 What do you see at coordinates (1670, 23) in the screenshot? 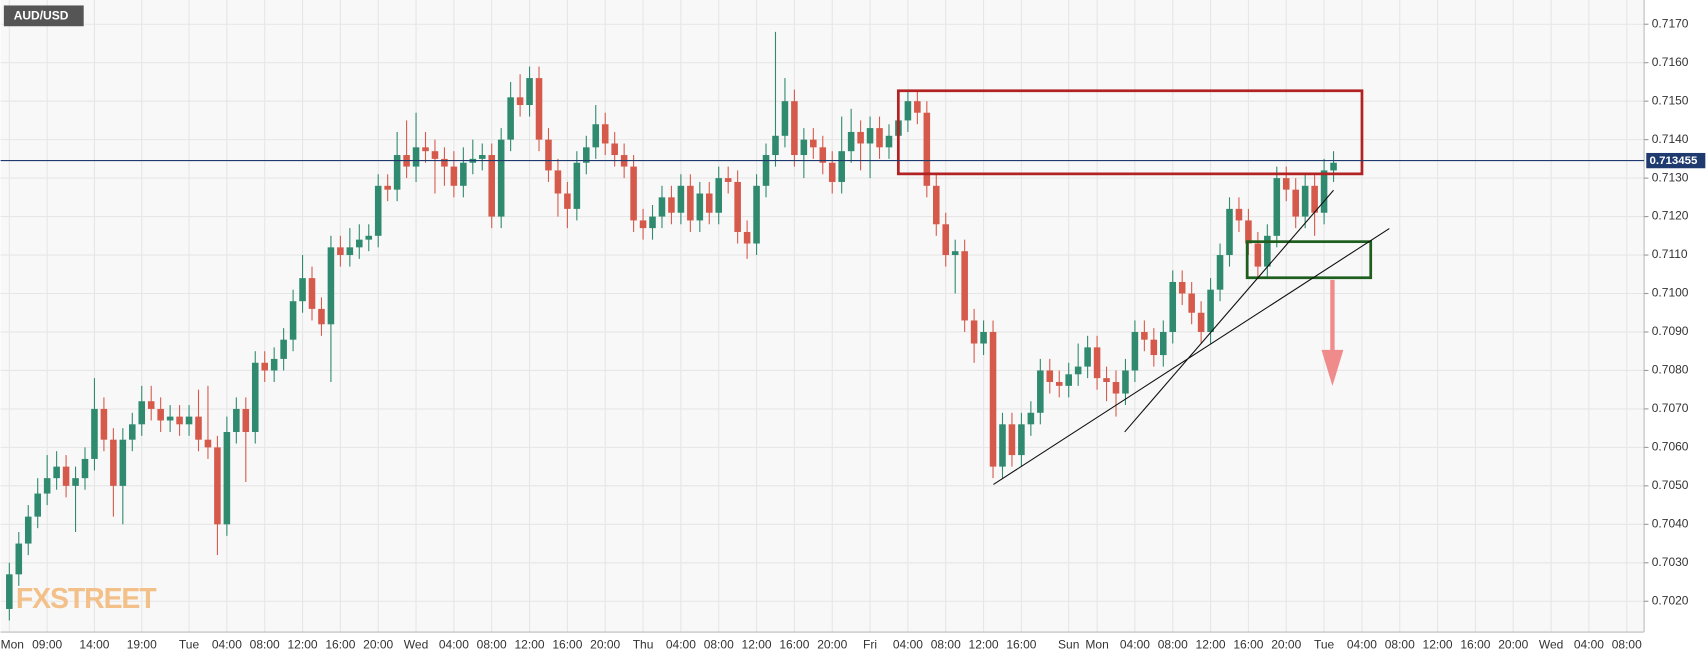
I see `y-tick-label: 0.7170` at bounding box center [1670, 23].